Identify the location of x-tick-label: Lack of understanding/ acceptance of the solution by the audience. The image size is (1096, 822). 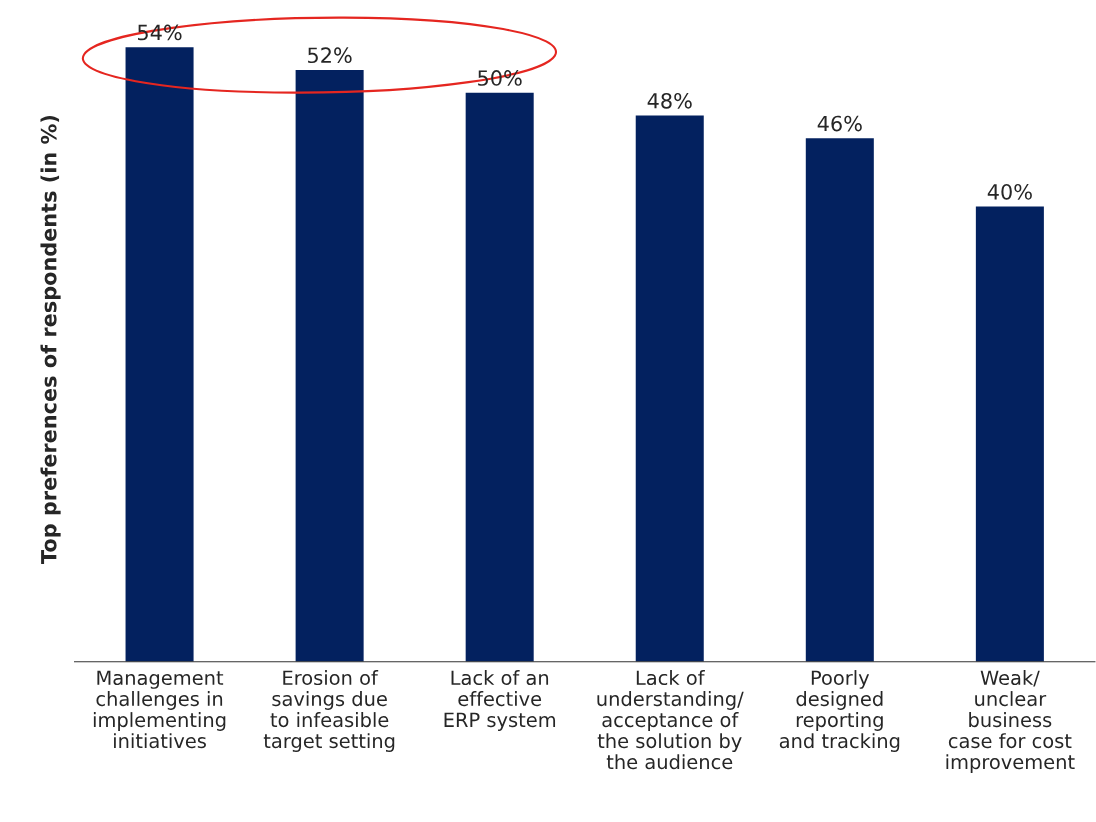
(670, 720).